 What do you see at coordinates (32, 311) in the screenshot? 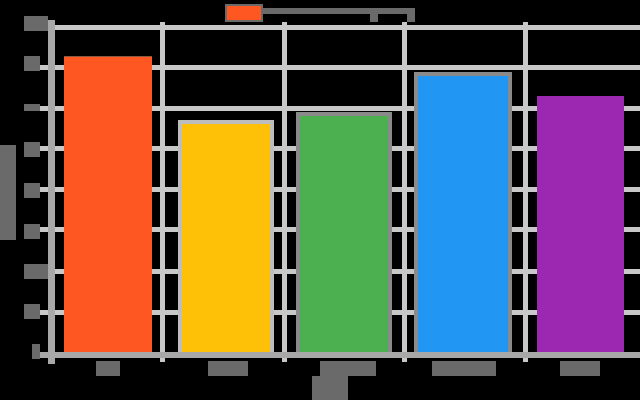
I see `ytick-label: 12` at bounding box center [32, 311].